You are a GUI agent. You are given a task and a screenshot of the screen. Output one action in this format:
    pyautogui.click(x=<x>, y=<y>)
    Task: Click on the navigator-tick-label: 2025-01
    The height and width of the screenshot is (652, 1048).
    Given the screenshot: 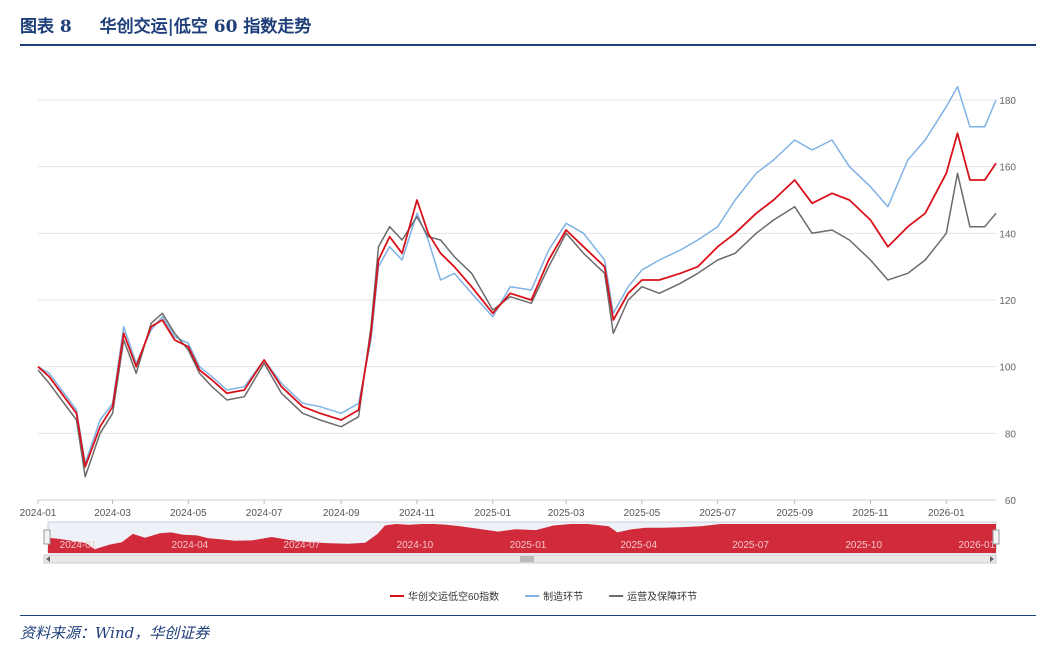 What is the action you would take?
    pyautogui.click(x=528, y=545)
    